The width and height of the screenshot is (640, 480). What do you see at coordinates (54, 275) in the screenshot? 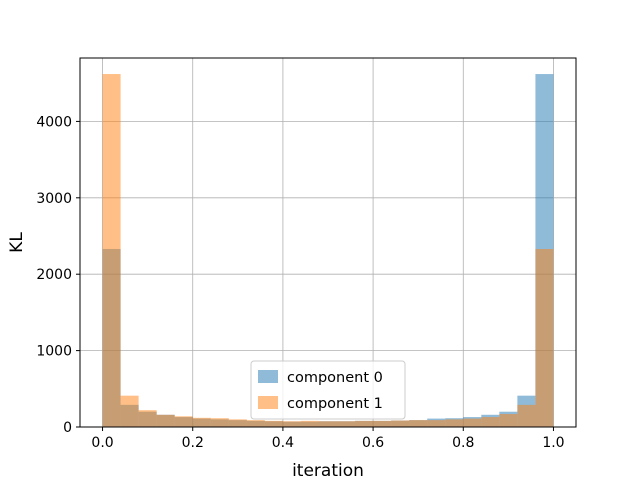
I see `y-tick-label-2: 2000` at bounding box center [54, 275].